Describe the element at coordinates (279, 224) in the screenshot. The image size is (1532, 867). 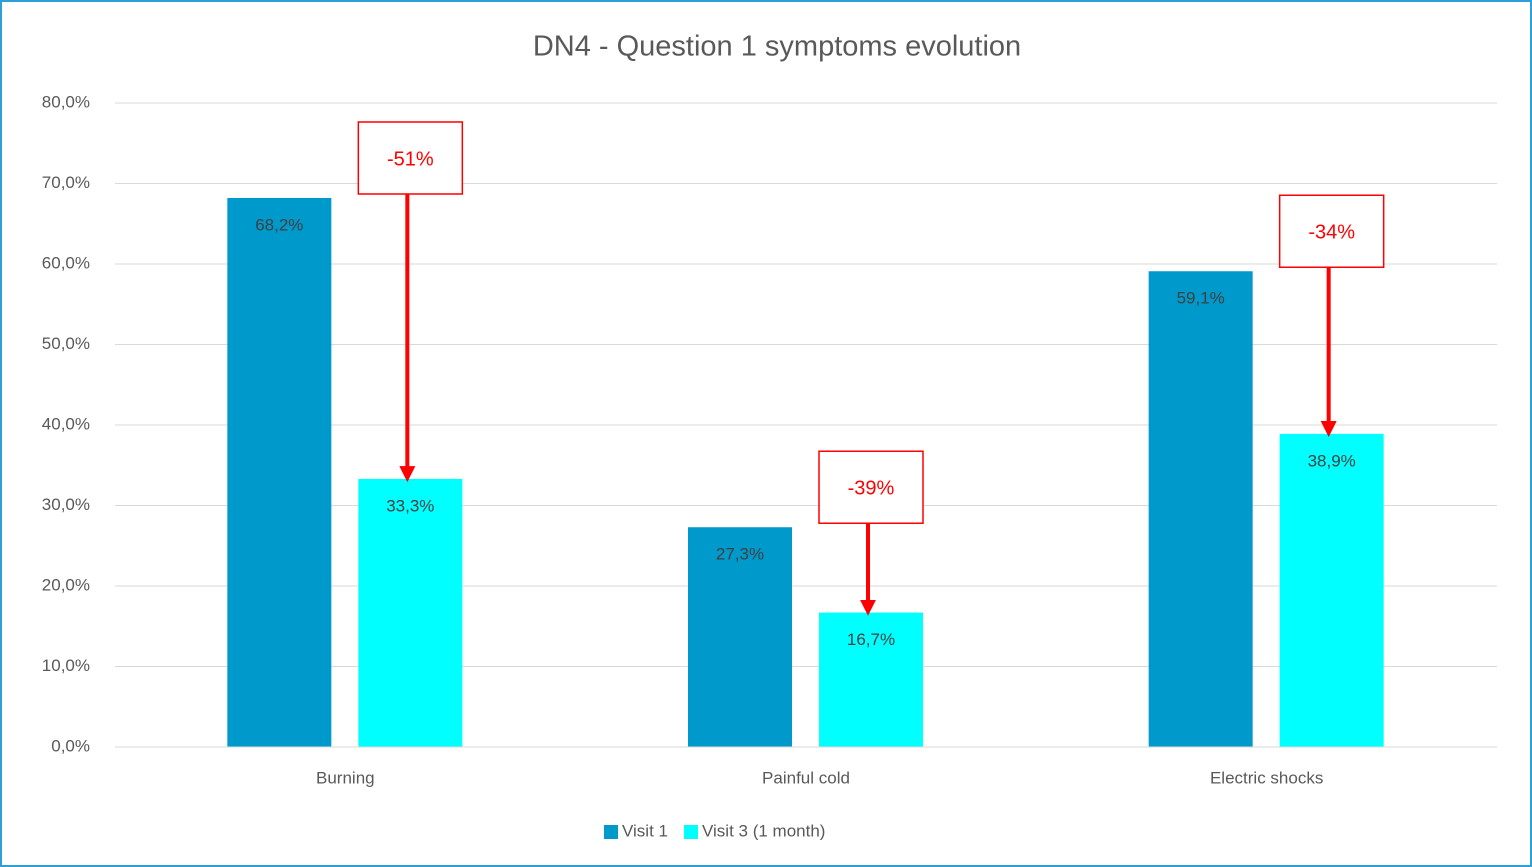
I see `data-label: 68,2%` at that location.